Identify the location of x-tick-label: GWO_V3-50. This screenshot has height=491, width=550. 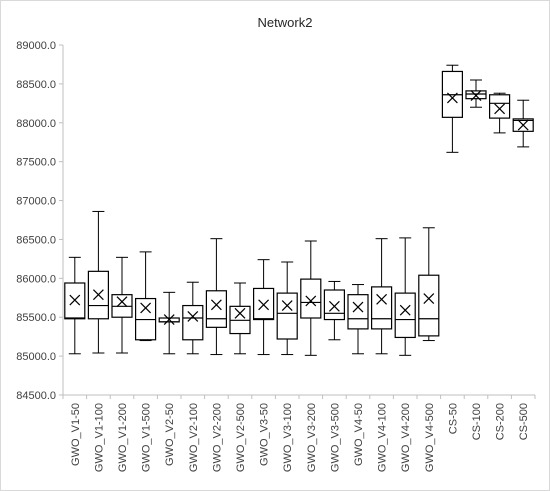
(265, 434).